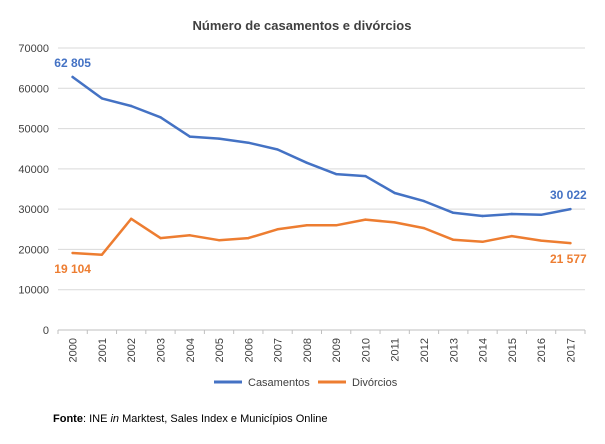  What do you see at coordinates (396, 350) in the screenshot?
I see `x-tick-label: 2011` at bounding box center [396, 350].